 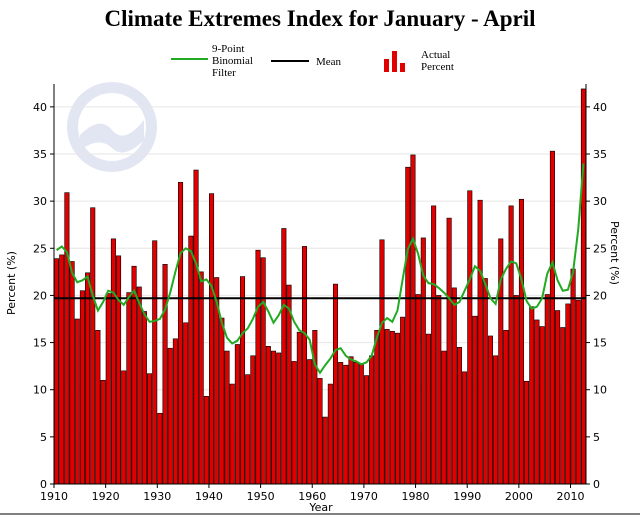 I want to click on y-tick-label-right: 30, so click(x=600, y=201).